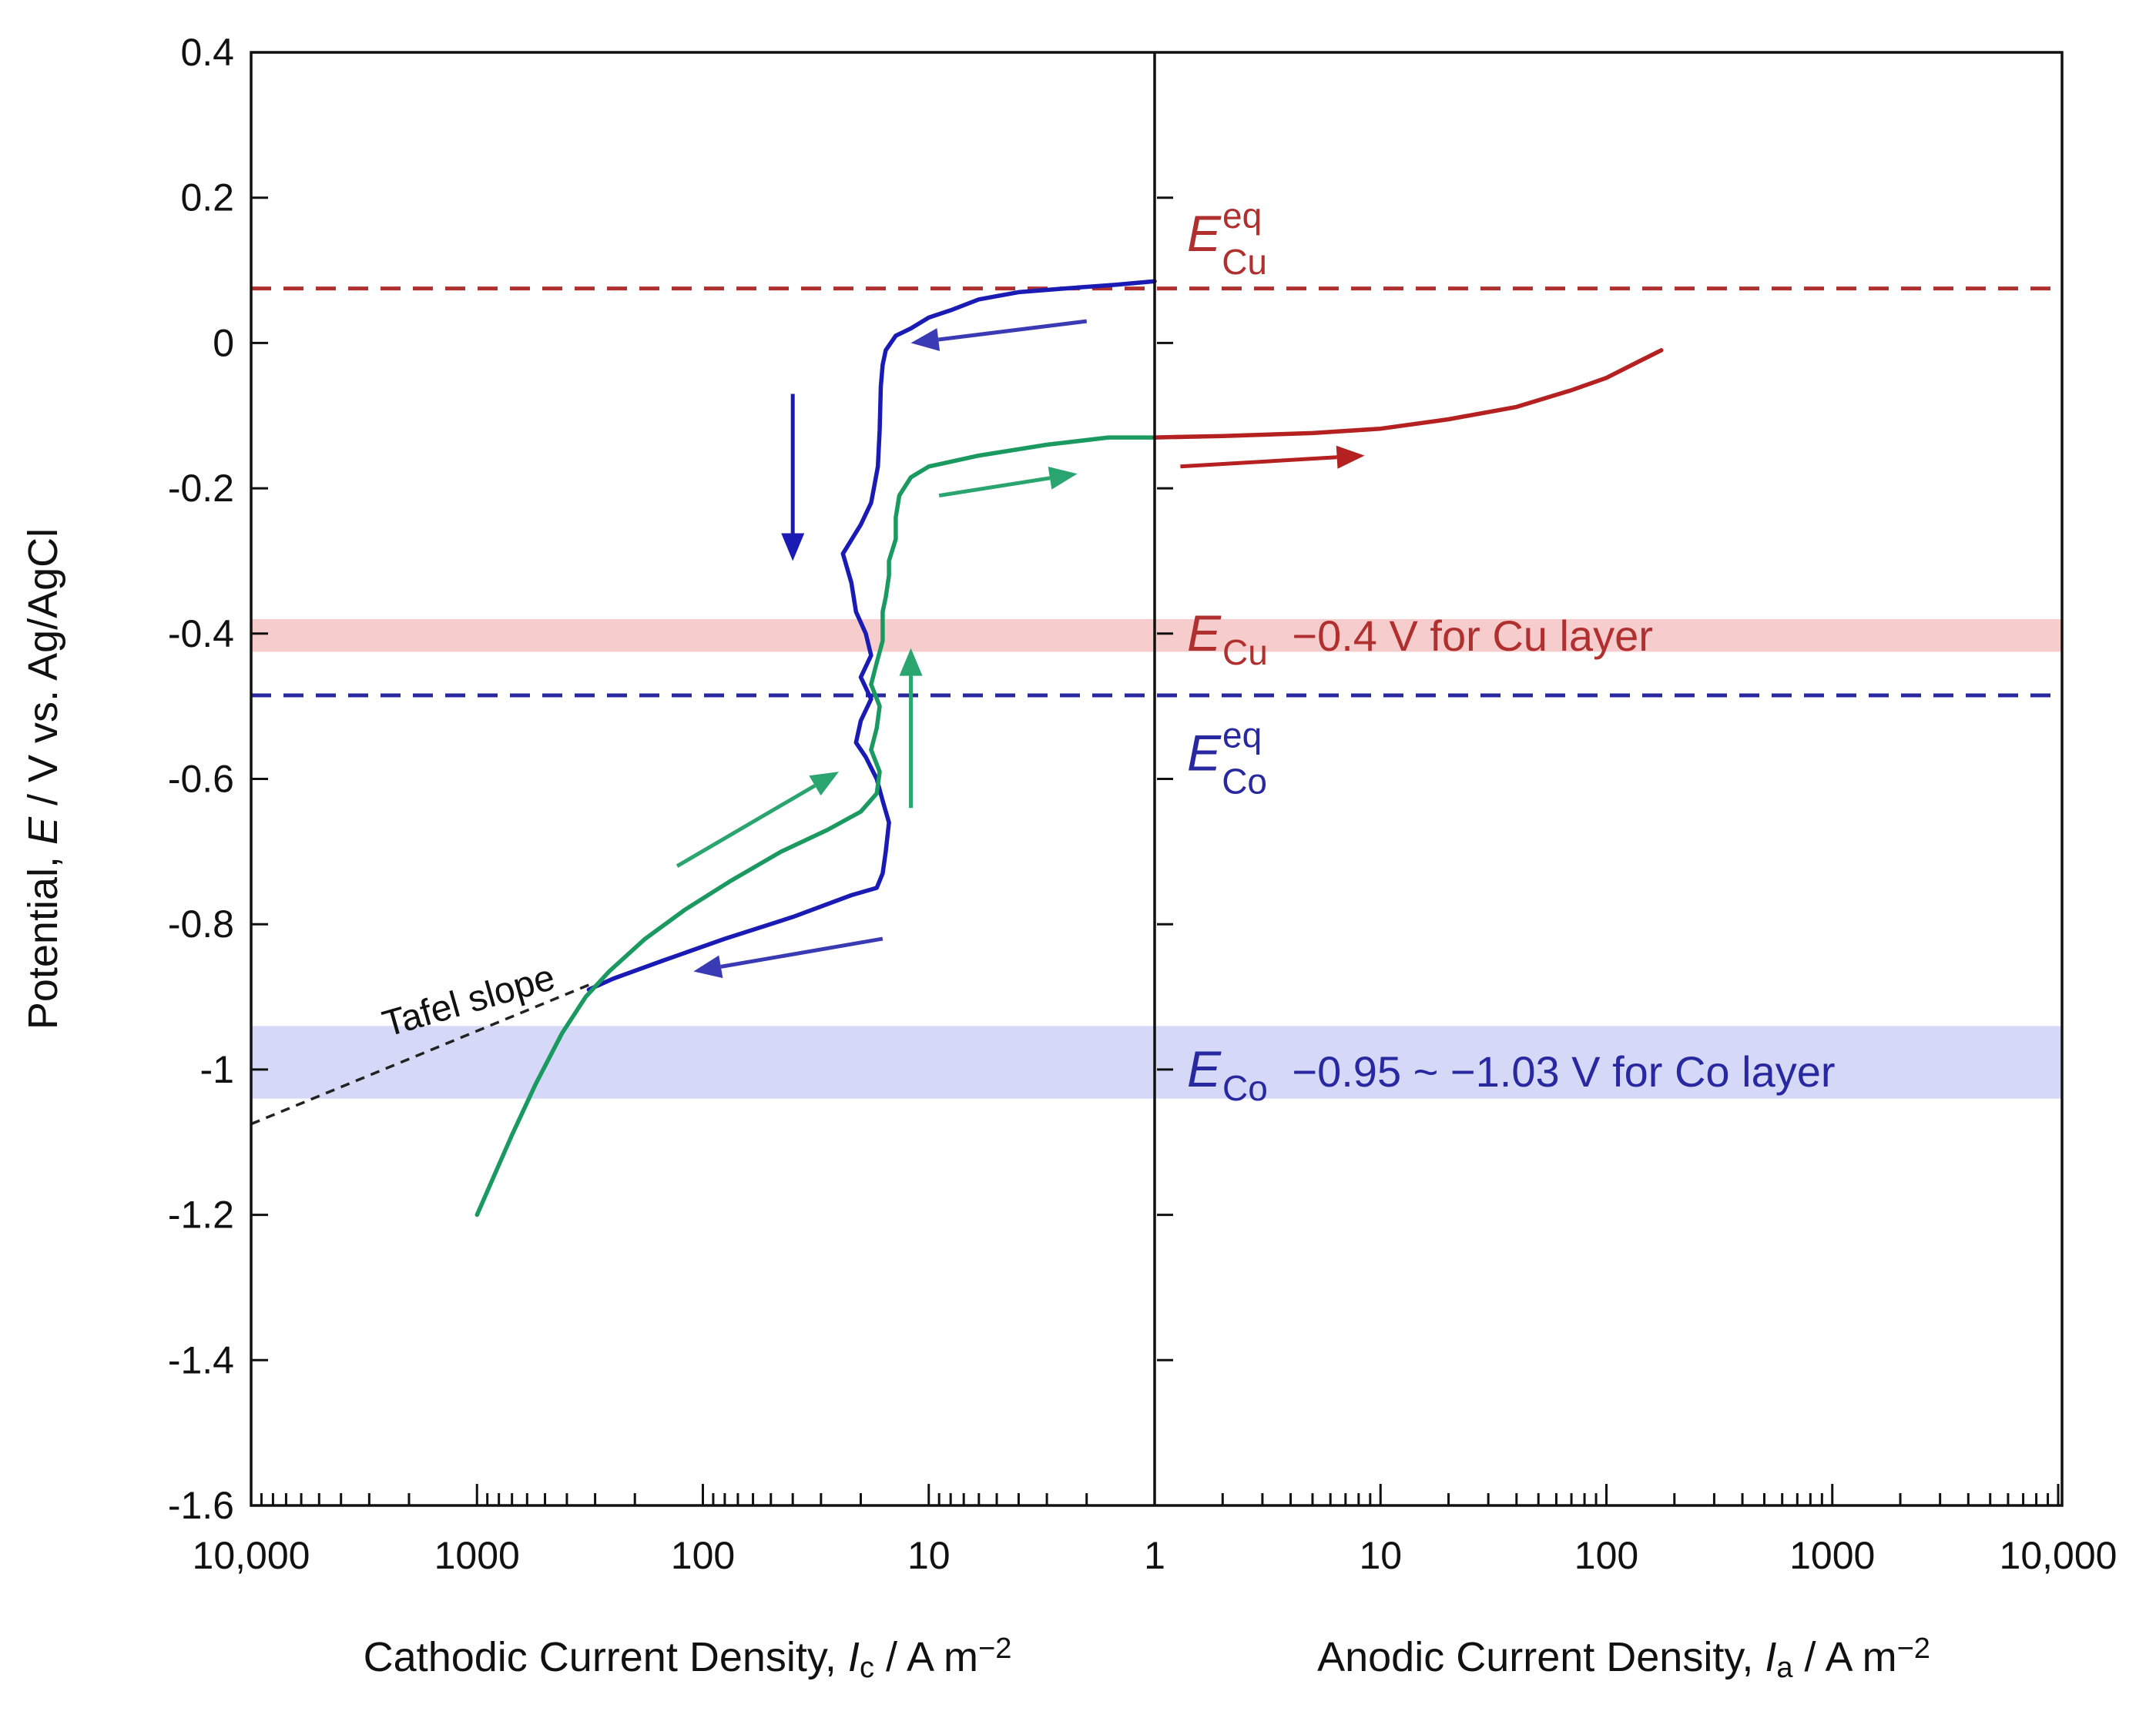 This screenshot has height=1718, width=2156. I want to click on y-tick-label: -0.6, so click(201, 779).